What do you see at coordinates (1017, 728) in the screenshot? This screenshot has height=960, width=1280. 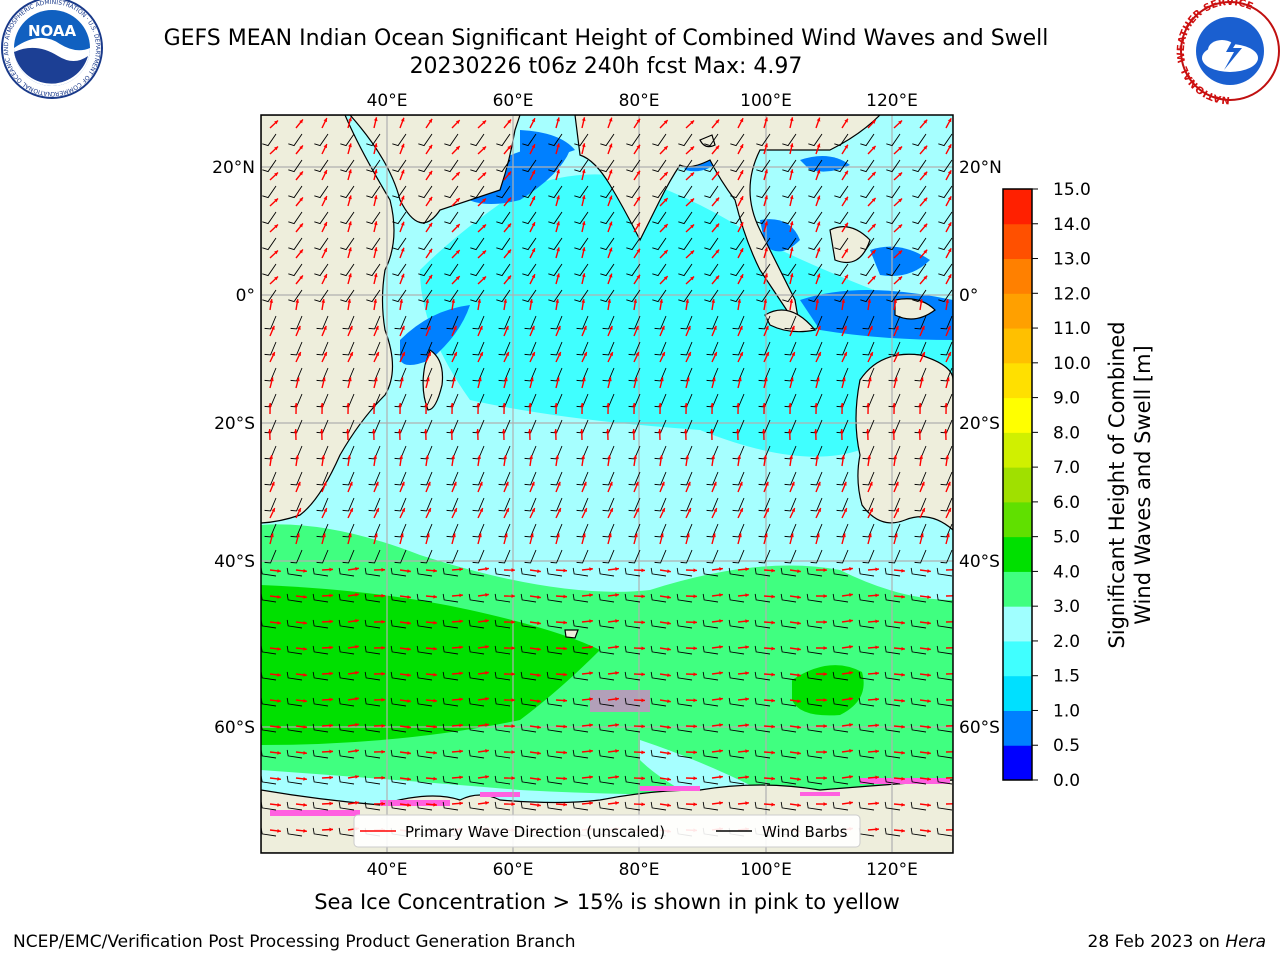 I see `colorbar-swatch` at bounding box center [1017, 728].